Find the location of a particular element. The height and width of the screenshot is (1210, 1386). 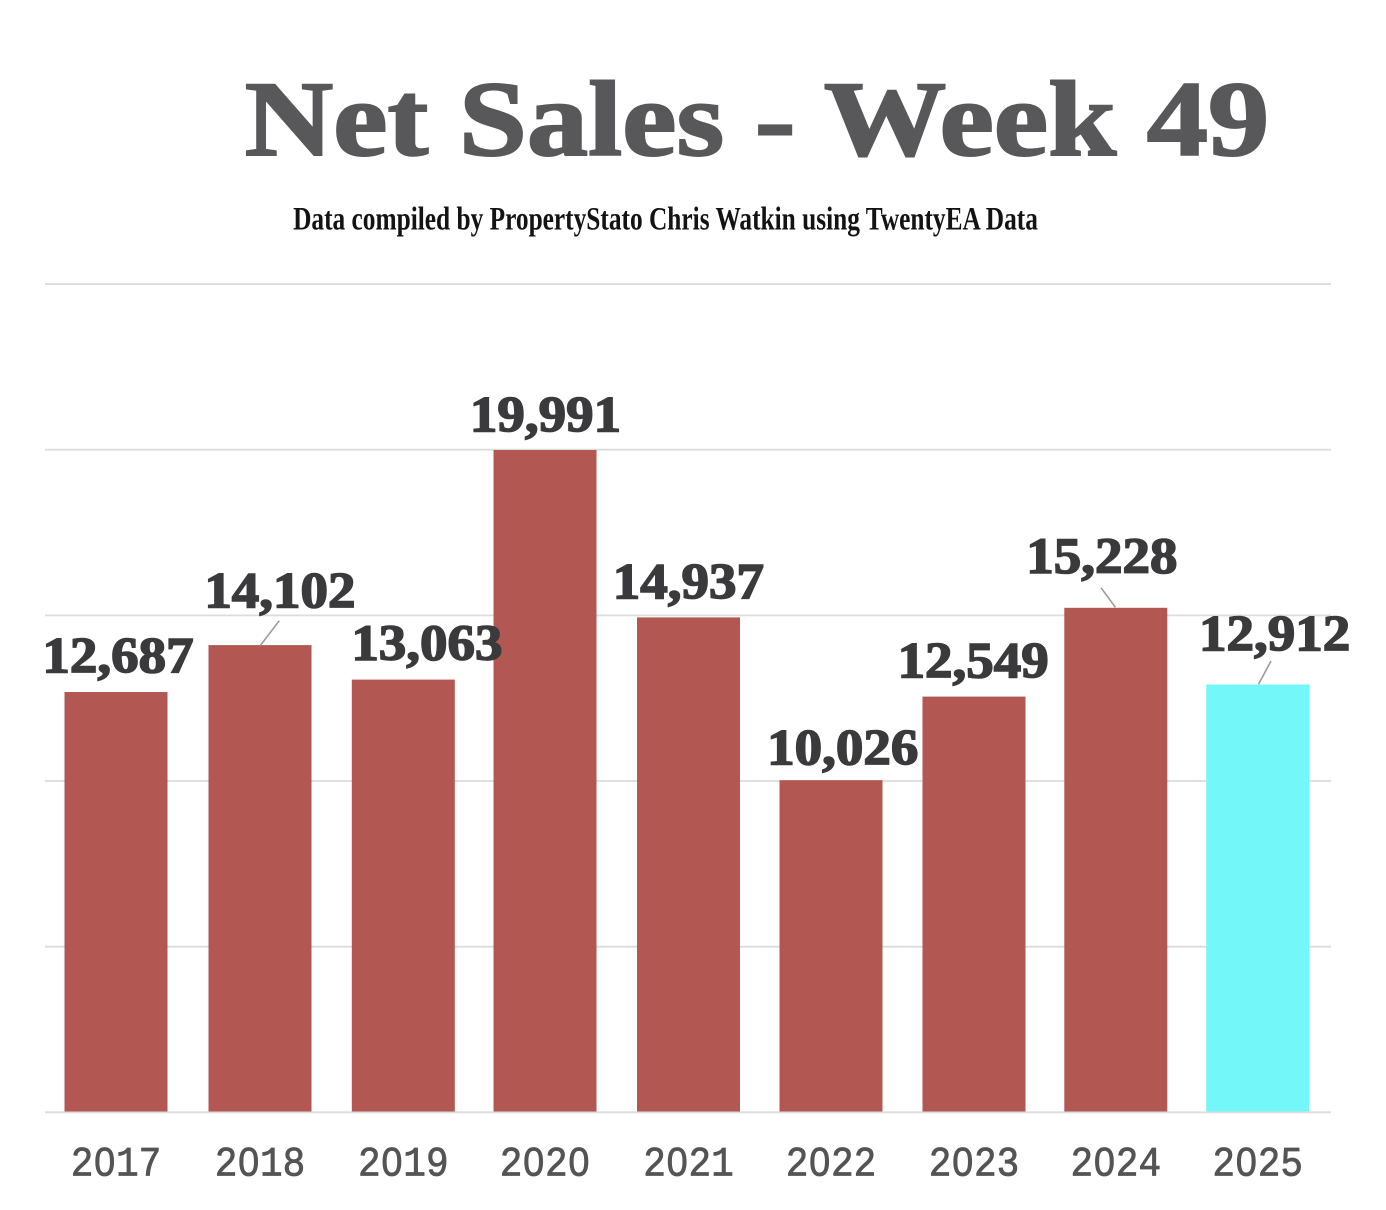

svg-text: 2022 is located at coordinates (831, 1164).